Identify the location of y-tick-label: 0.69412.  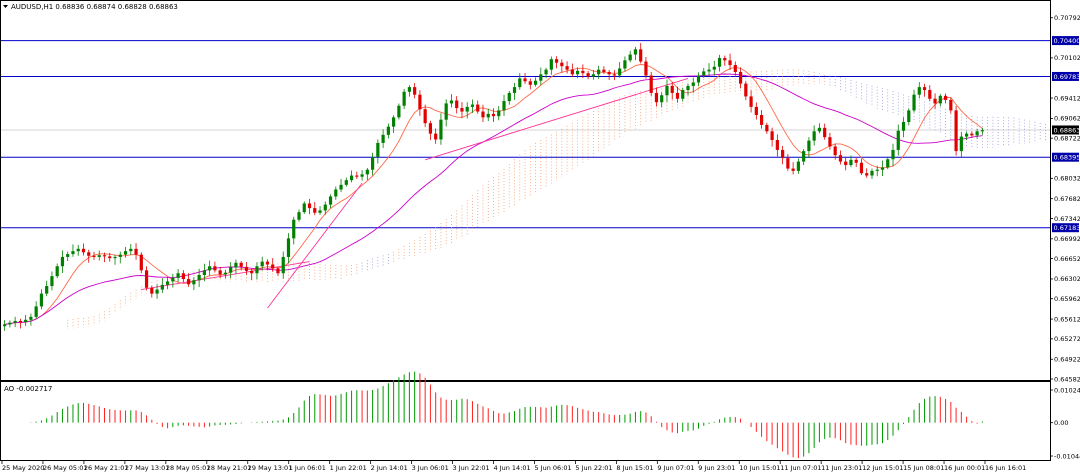
(1067, 98).